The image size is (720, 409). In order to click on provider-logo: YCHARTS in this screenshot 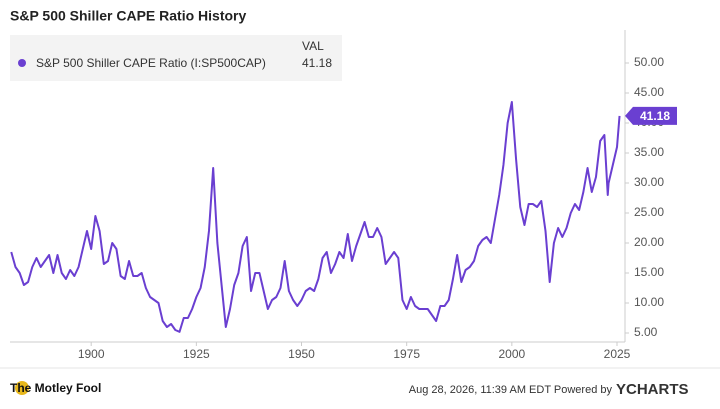, I will do `click(652, 389)`.